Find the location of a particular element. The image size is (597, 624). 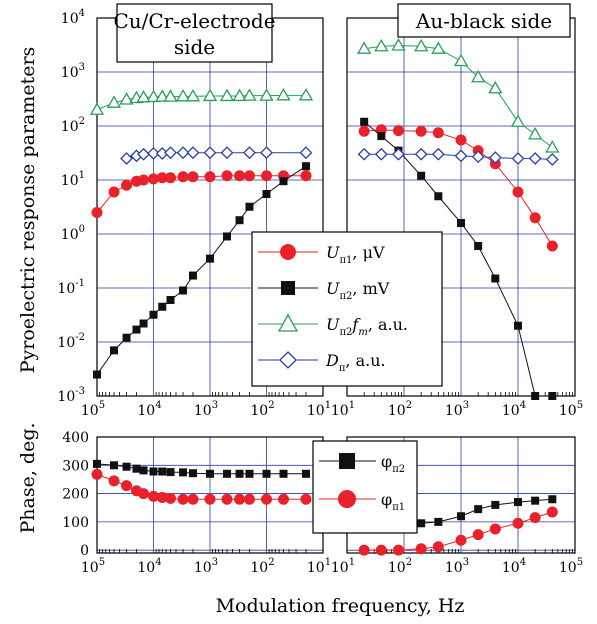

legend-marker-U_pi2_fm is located at coordinates (288, 322).